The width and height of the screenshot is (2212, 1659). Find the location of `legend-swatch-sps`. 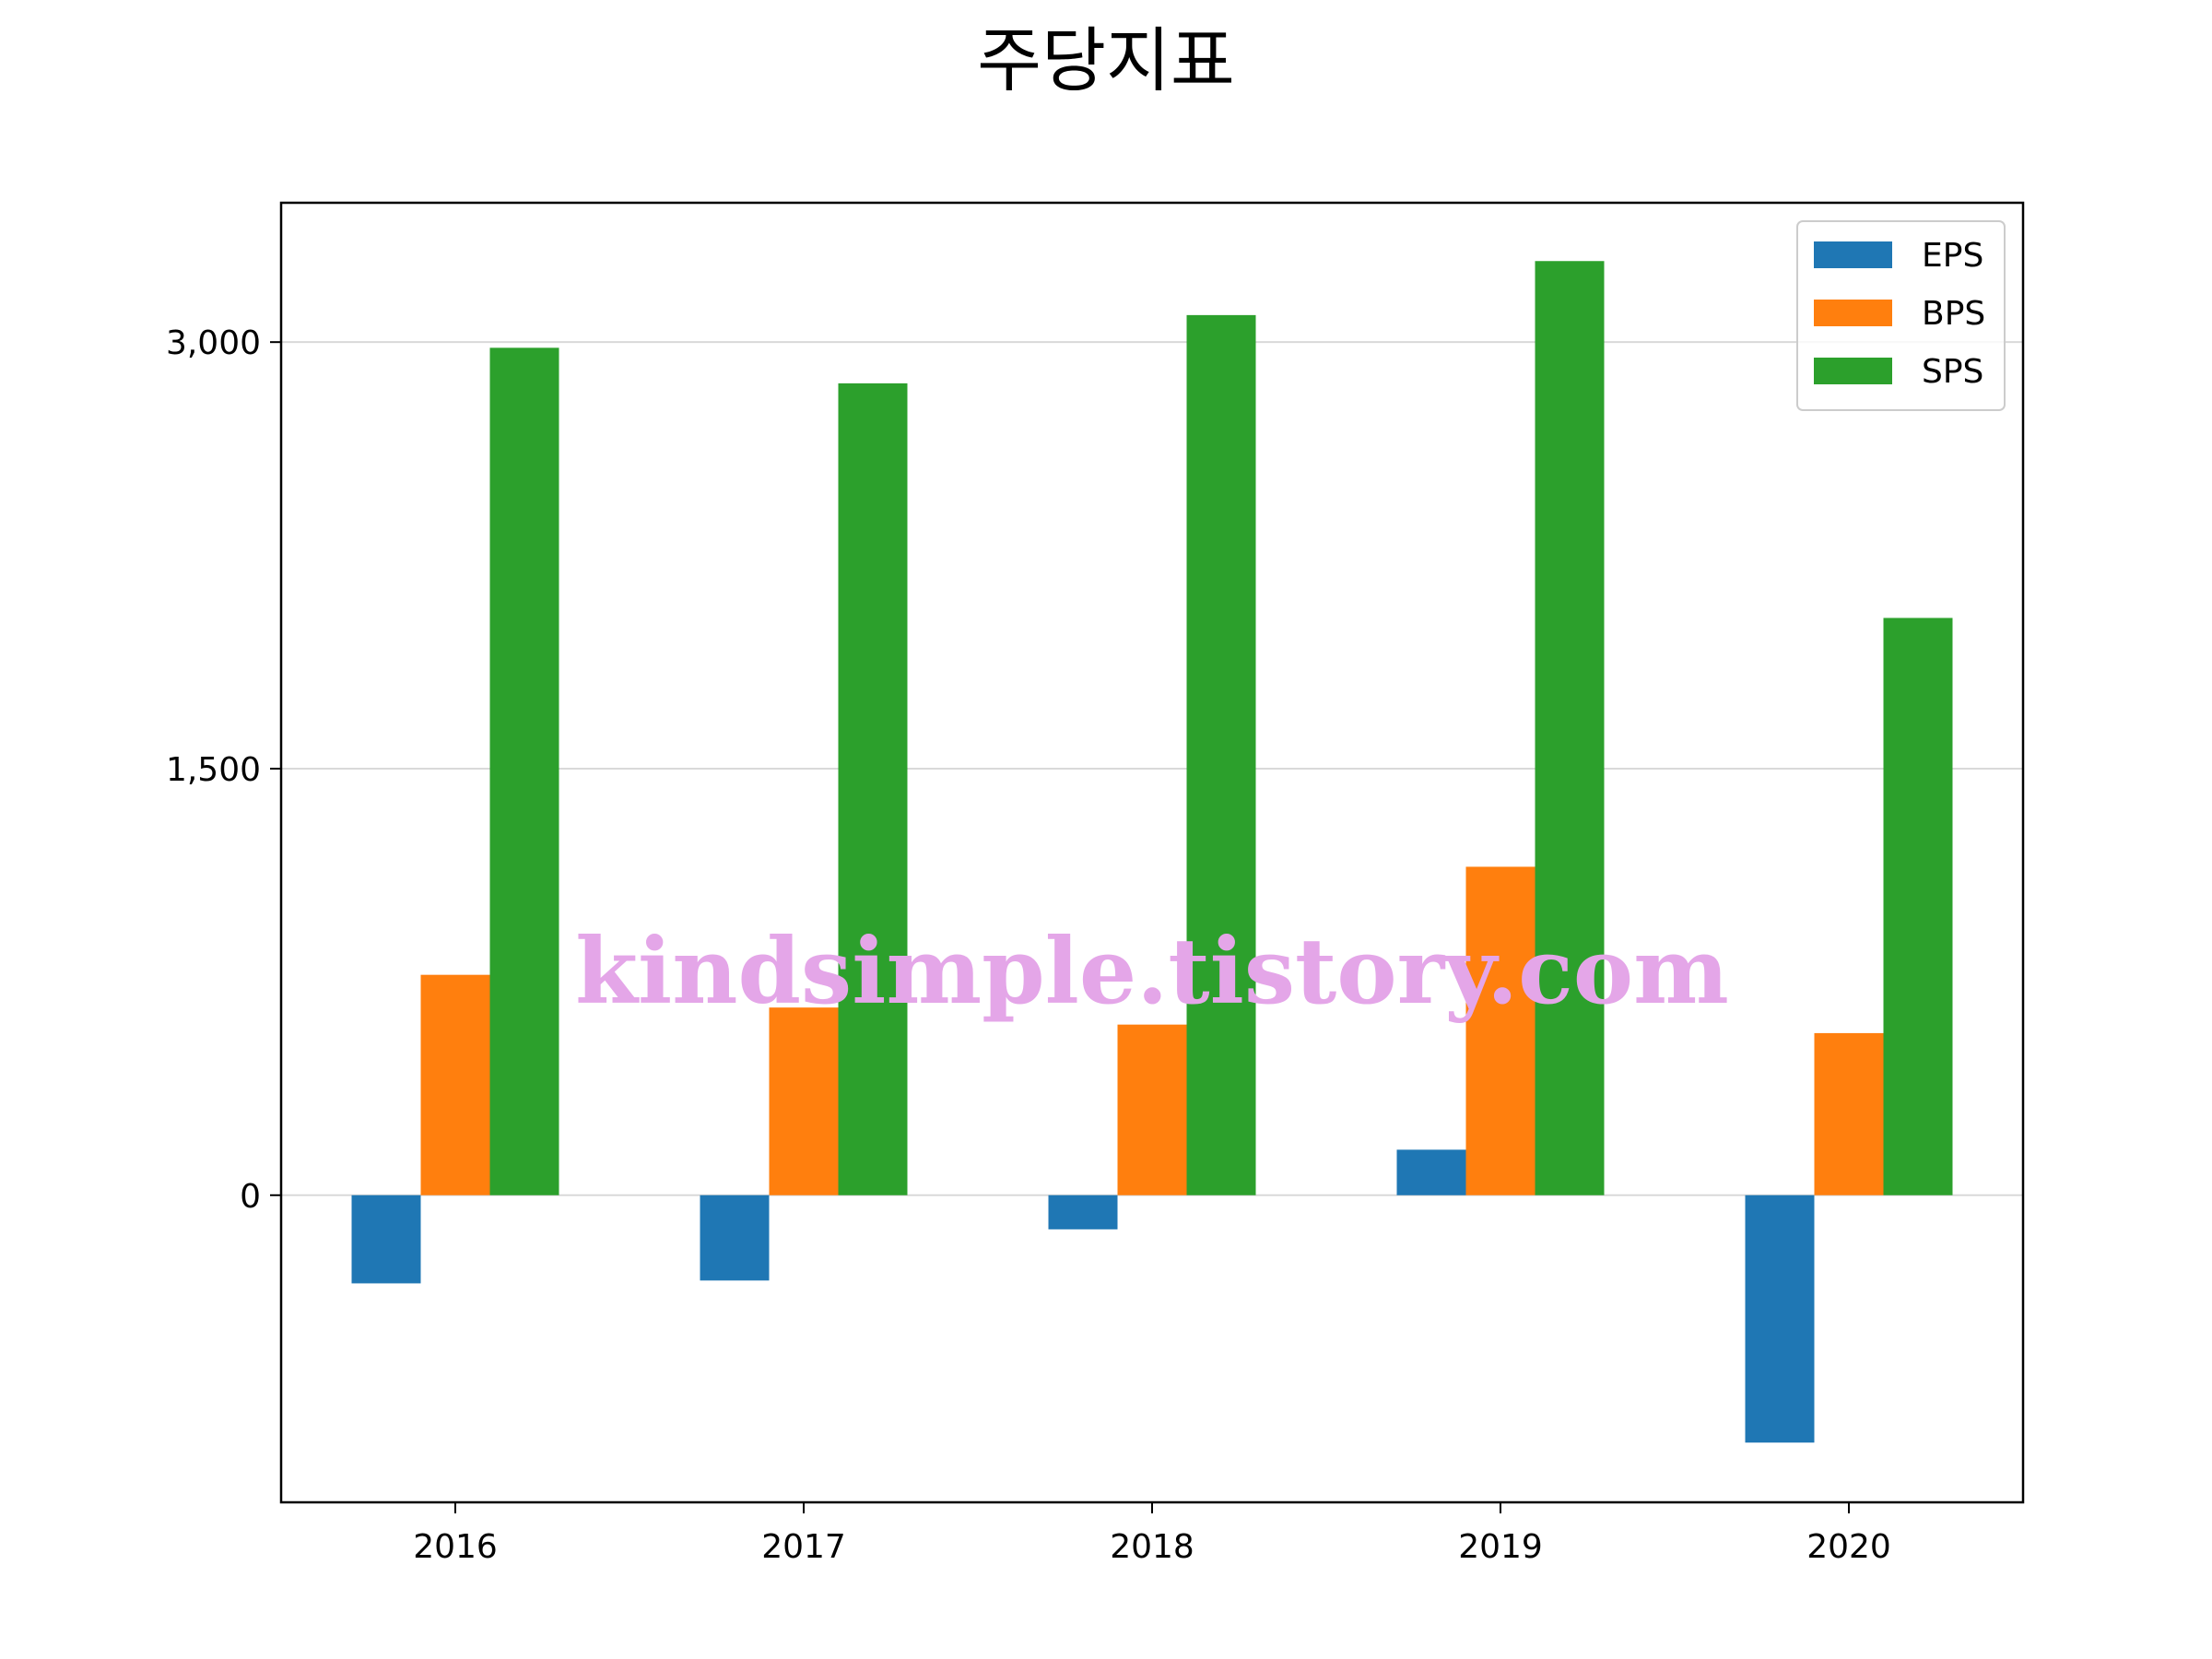

legend-swatch-sps is located at coordinates (1853, 371).